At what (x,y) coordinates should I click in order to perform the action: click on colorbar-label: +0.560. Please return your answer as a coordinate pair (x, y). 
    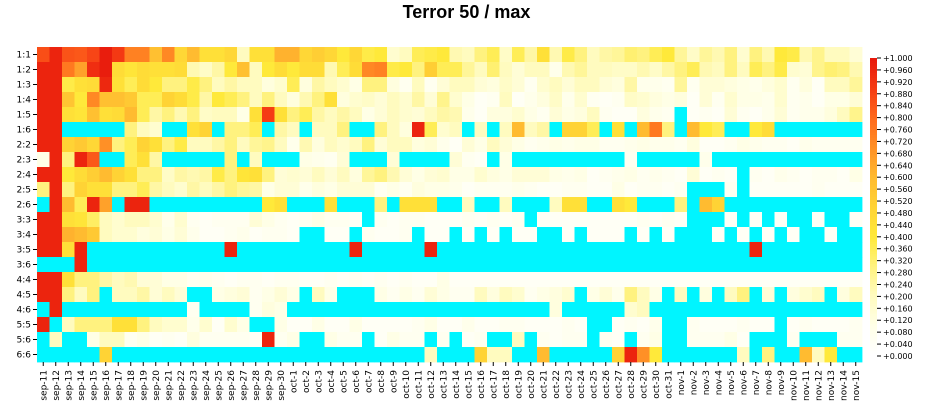
    Looking at the image, I should click on (898, 189).